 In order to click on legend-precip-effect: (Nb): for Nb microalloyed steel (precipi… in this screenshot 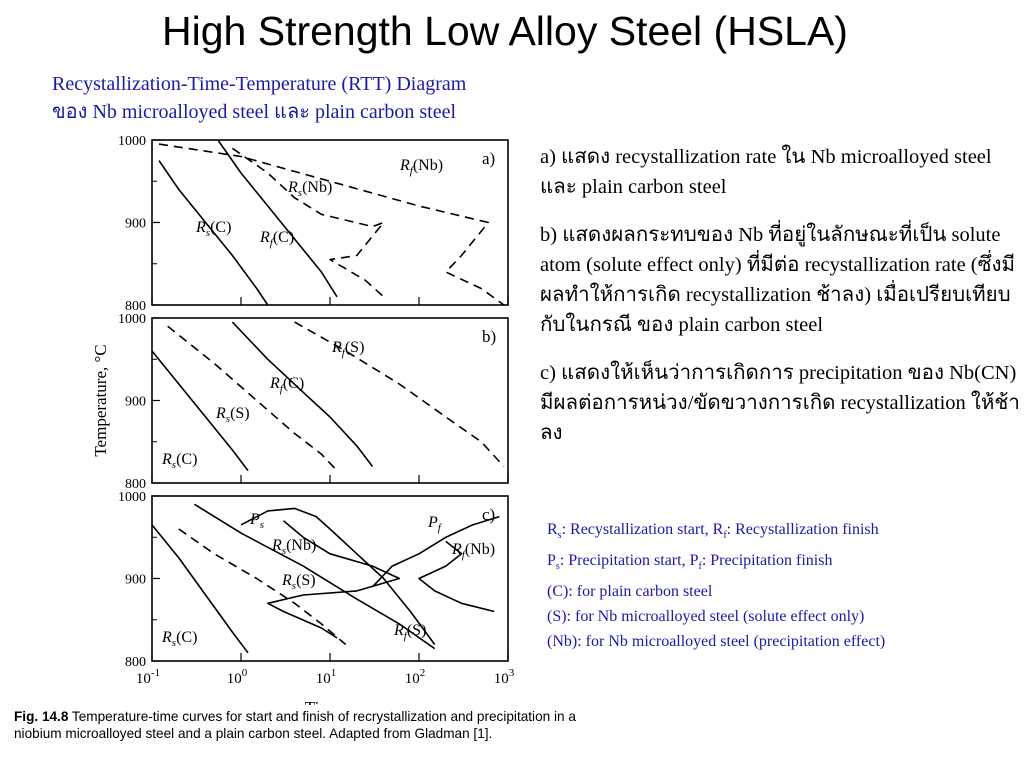, I will do `click(716, 642)`.